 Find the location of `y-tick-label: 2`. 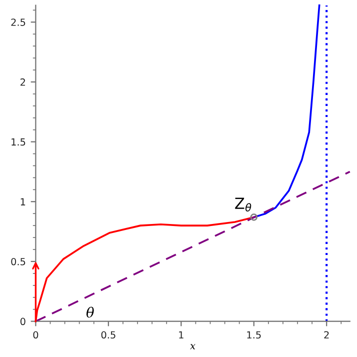

y-tick-label: 2 is located at coordinates (23, 82).